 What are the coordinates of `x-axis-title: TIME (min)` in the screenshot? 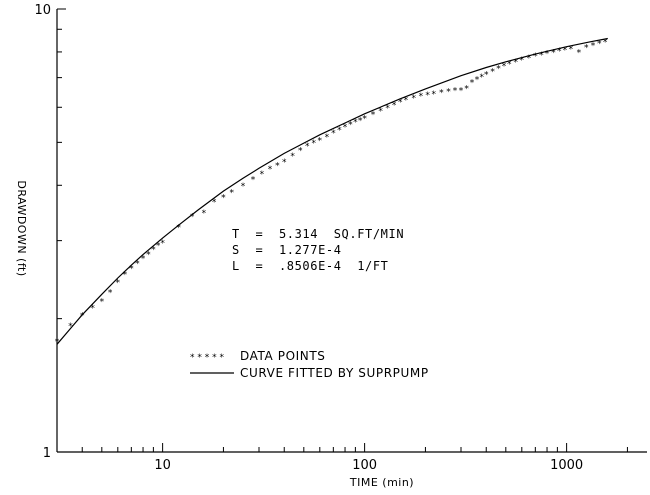 It's located at (381, 482).